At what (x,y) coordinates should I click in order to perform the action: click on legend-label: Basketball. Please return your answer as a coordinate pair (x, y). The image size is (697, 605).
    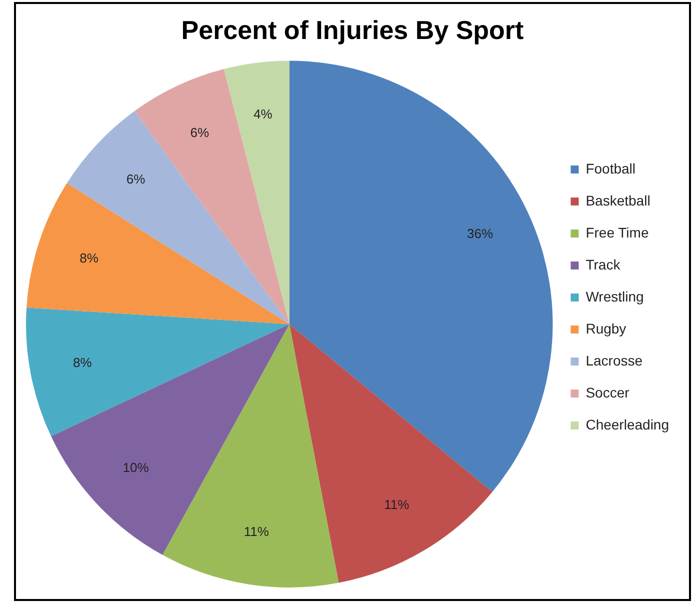
    Looking at the image, I should click on (618, 200).